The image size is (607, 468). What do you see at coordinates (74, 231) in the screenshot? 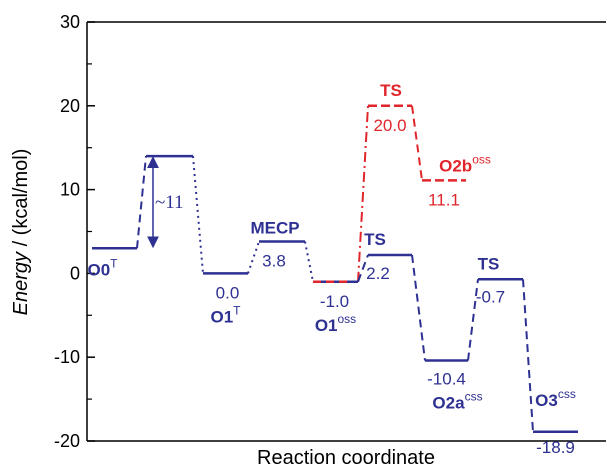
I see `y-ticks: 30 20 10 0 -10 -20` at bounding box center [74, 231].